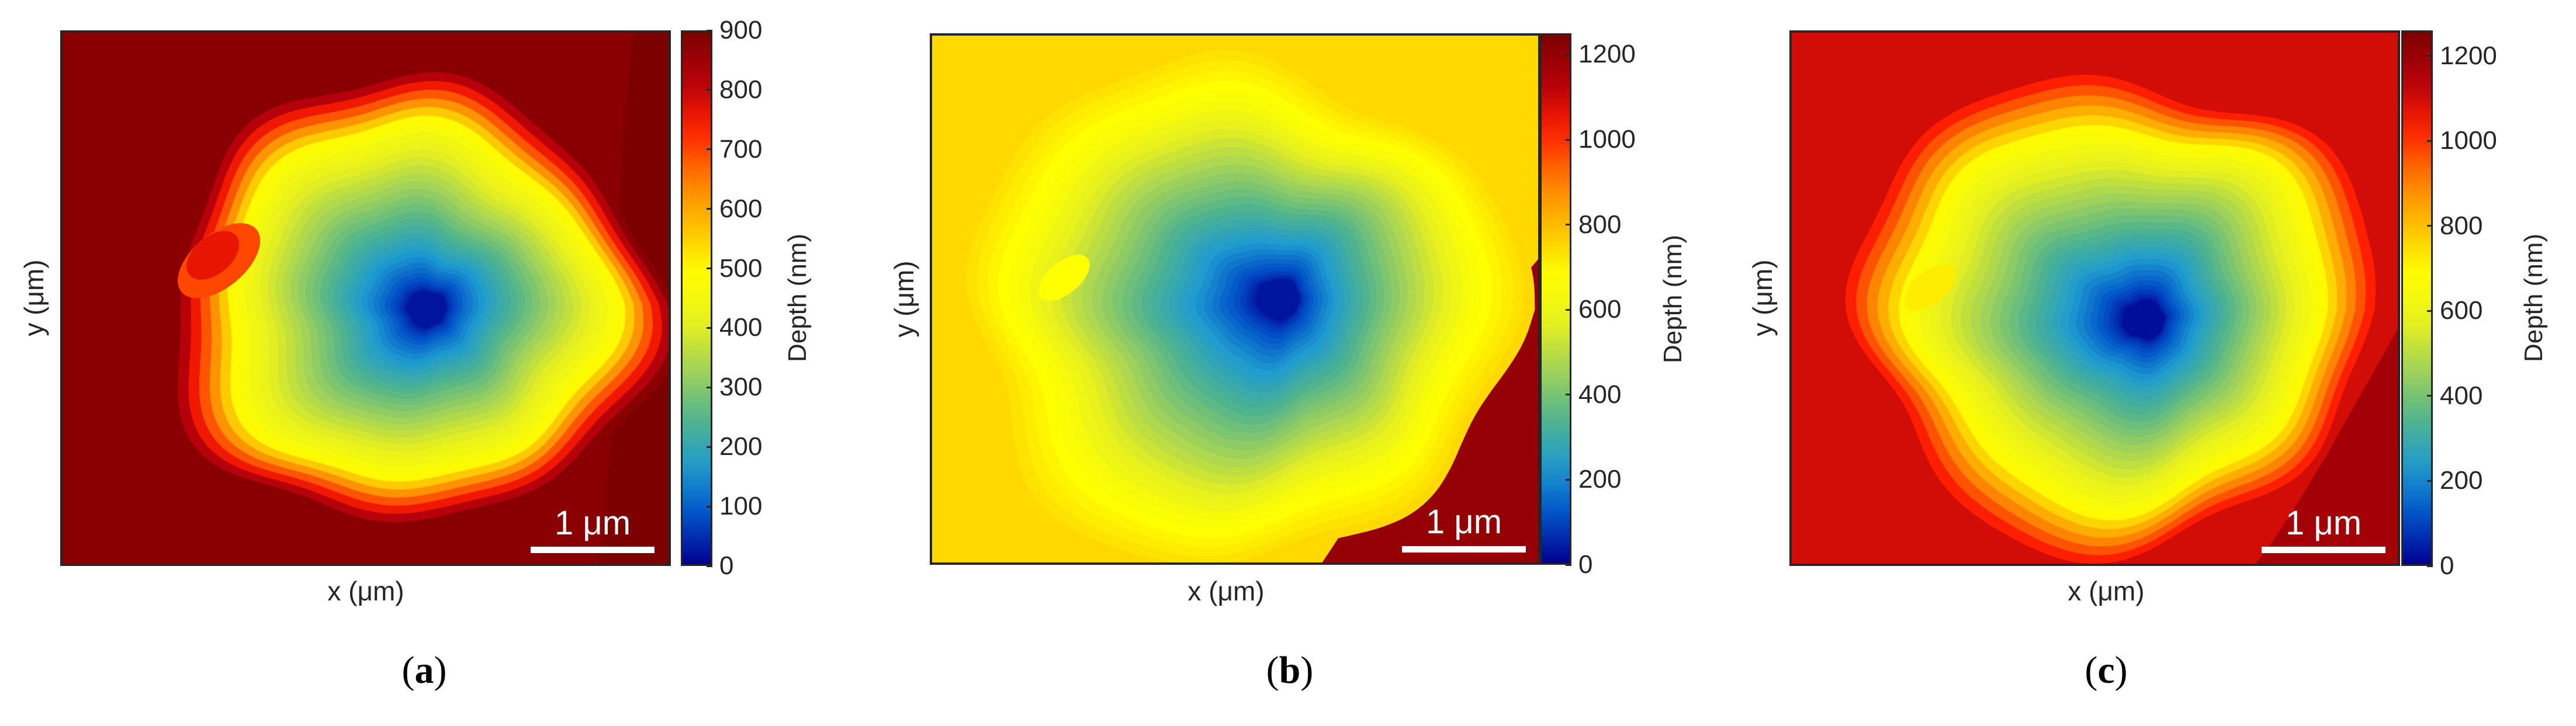 The height and width of the screenshot is (726, 2576). I want to click on colorbar-tick-label: 500, so click(741, 268).